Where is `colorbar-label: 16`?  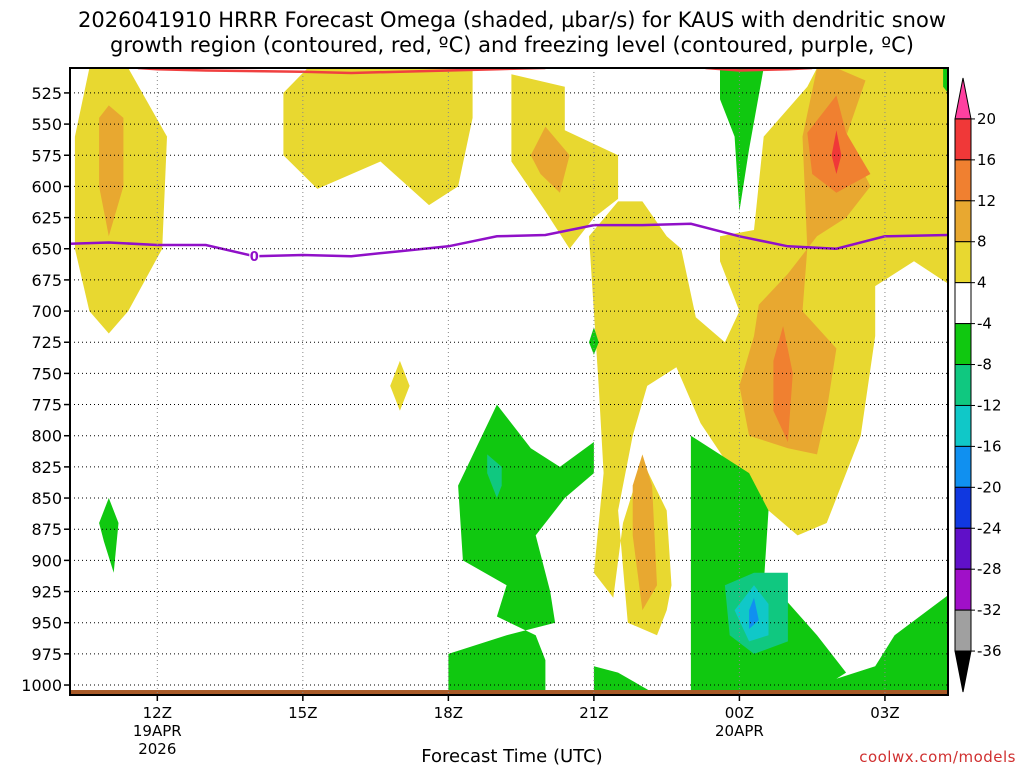 colorbar-label: 16 is located at coordinates (986, 160).